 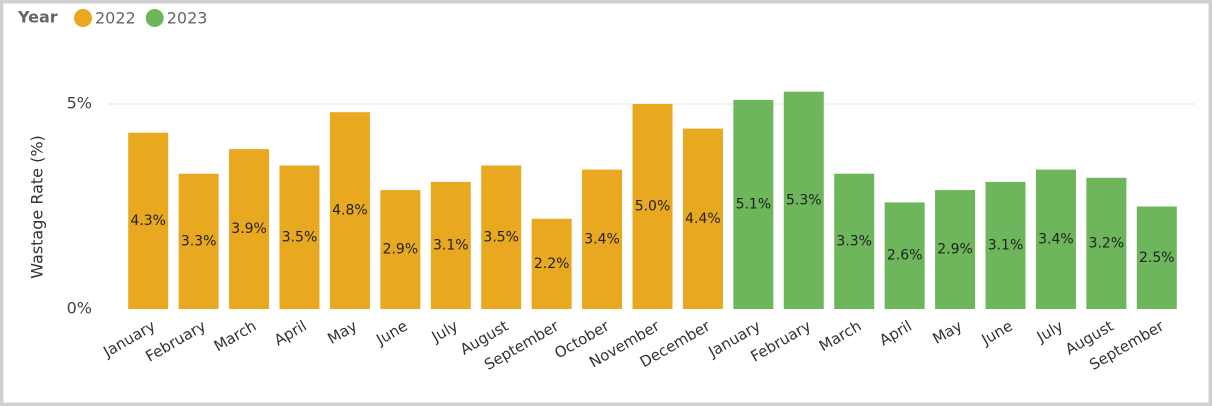 I want to click on data-label: 5.0%, so click(x=653, y=207).